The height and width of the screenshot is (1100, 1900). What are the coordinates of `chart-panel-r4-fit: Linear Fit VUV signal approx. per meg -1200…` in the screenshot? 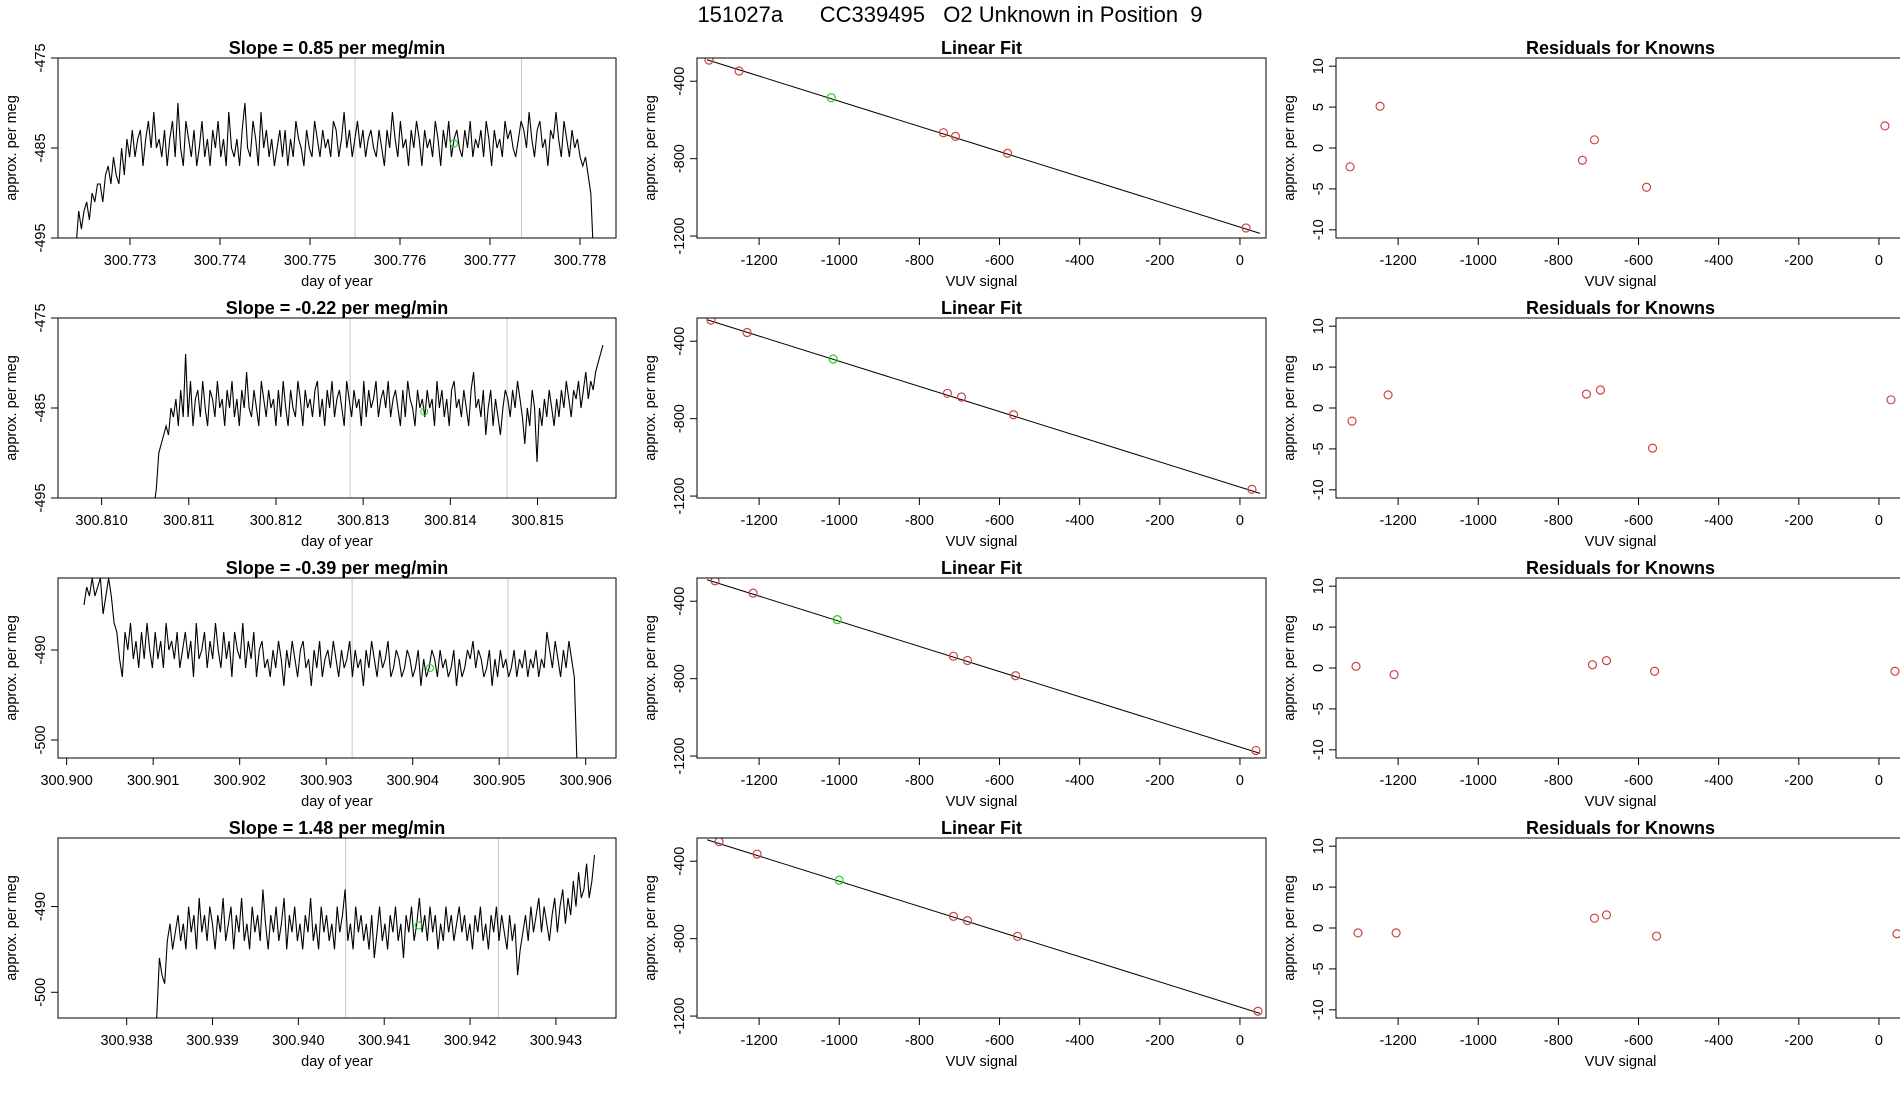 It's located at (955, 944).